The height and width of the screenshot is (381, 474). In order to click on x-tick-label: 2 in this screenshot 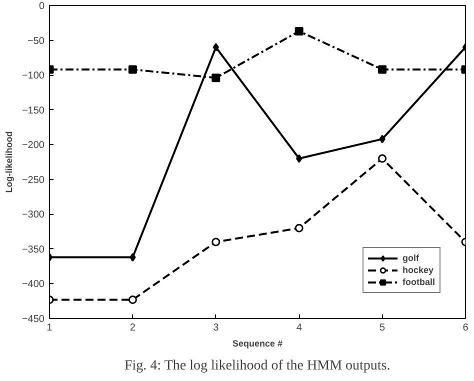, I will do `click(133, 328)`.